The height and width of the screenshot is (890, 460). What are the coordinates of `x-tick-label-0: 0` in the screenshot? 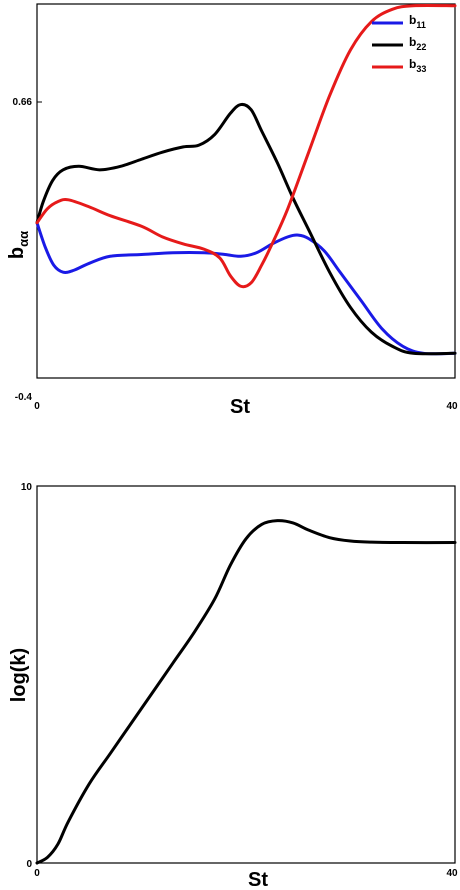 It's located at (37, 406).